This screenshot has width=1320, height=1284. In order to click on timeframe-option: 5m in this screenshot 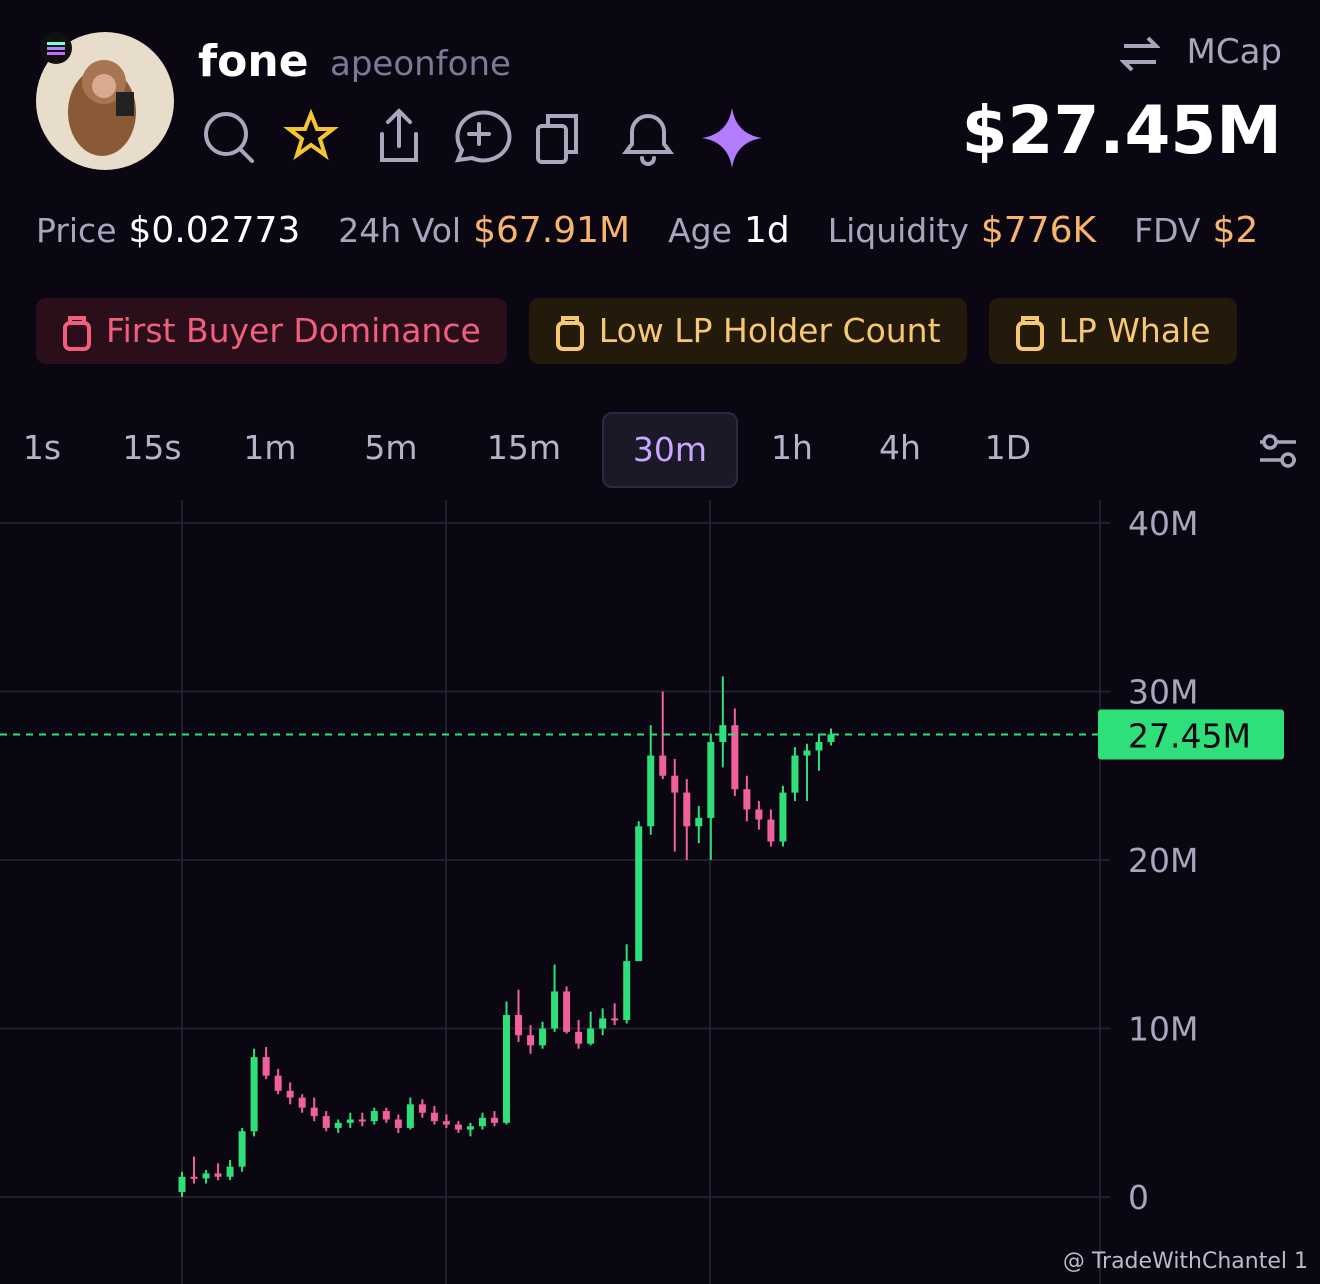, I will do `click(391, 447)`.